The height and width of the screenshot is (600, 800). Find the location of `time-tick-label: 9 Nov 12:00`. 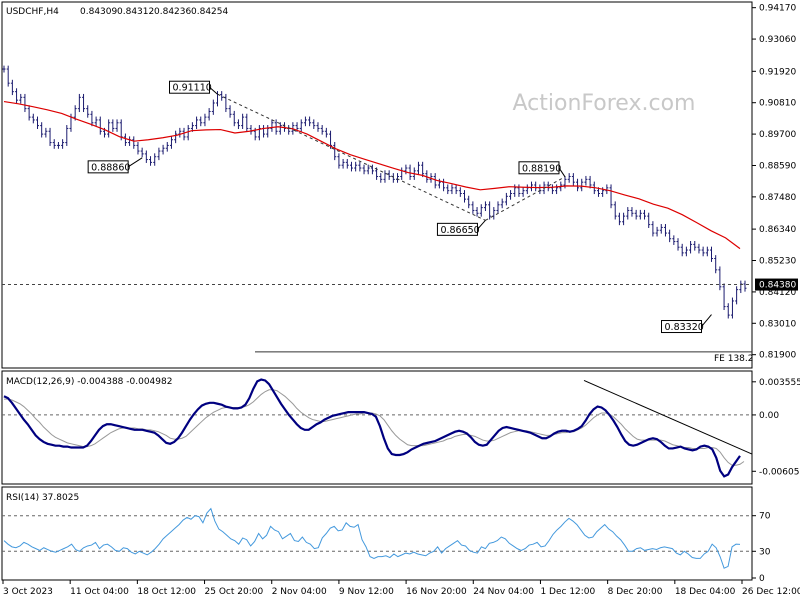

time-tick-label: 9 Nov 12:00 is located at coordinates (366, 592).